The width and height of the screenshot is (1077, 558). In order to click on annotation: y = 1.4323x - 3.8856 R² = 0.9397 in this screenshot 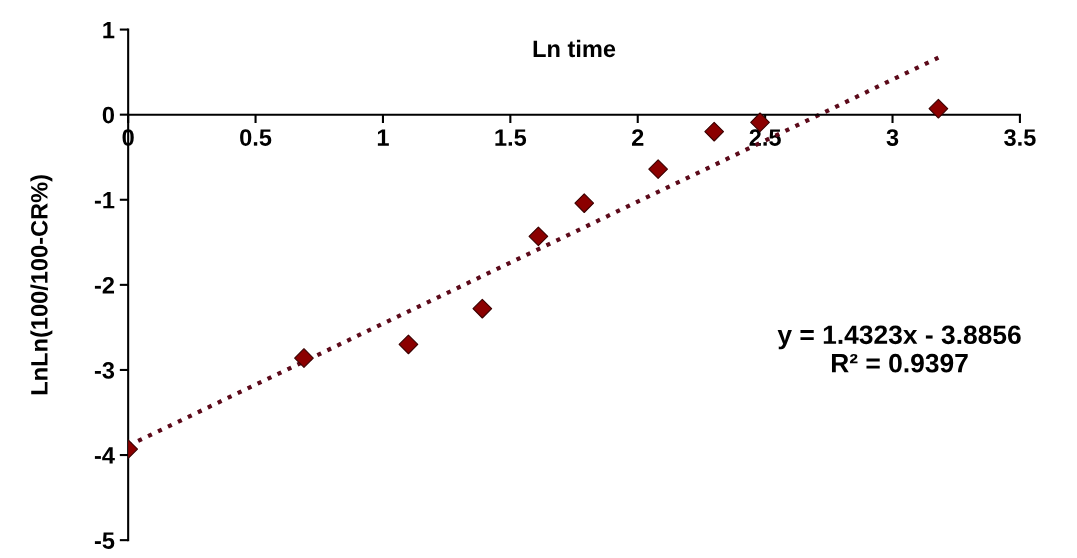, I will do `click(899, 349)`.